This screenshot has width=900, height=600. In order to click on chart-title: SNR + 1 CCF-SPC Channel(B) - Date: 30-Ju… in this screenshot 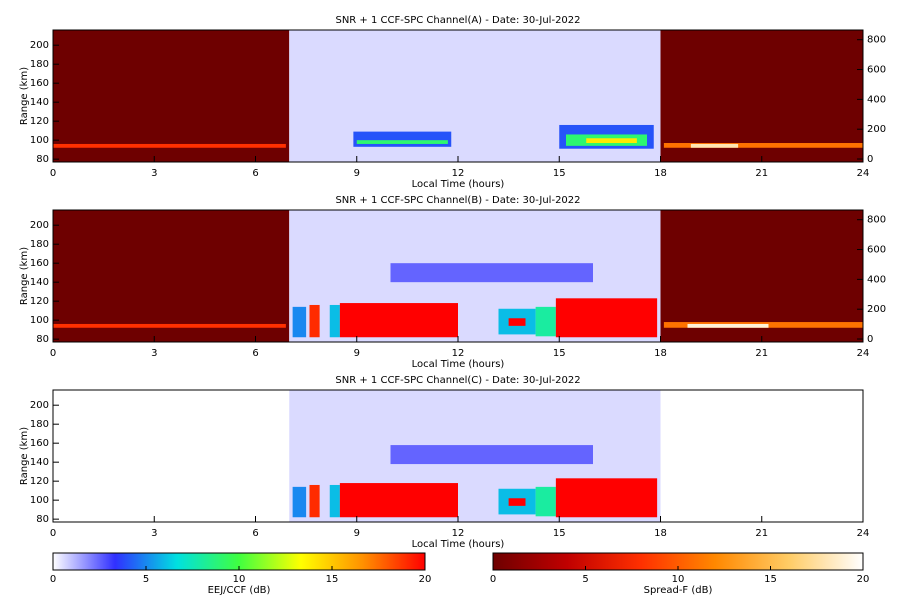, I will do `click(457, 200)`.